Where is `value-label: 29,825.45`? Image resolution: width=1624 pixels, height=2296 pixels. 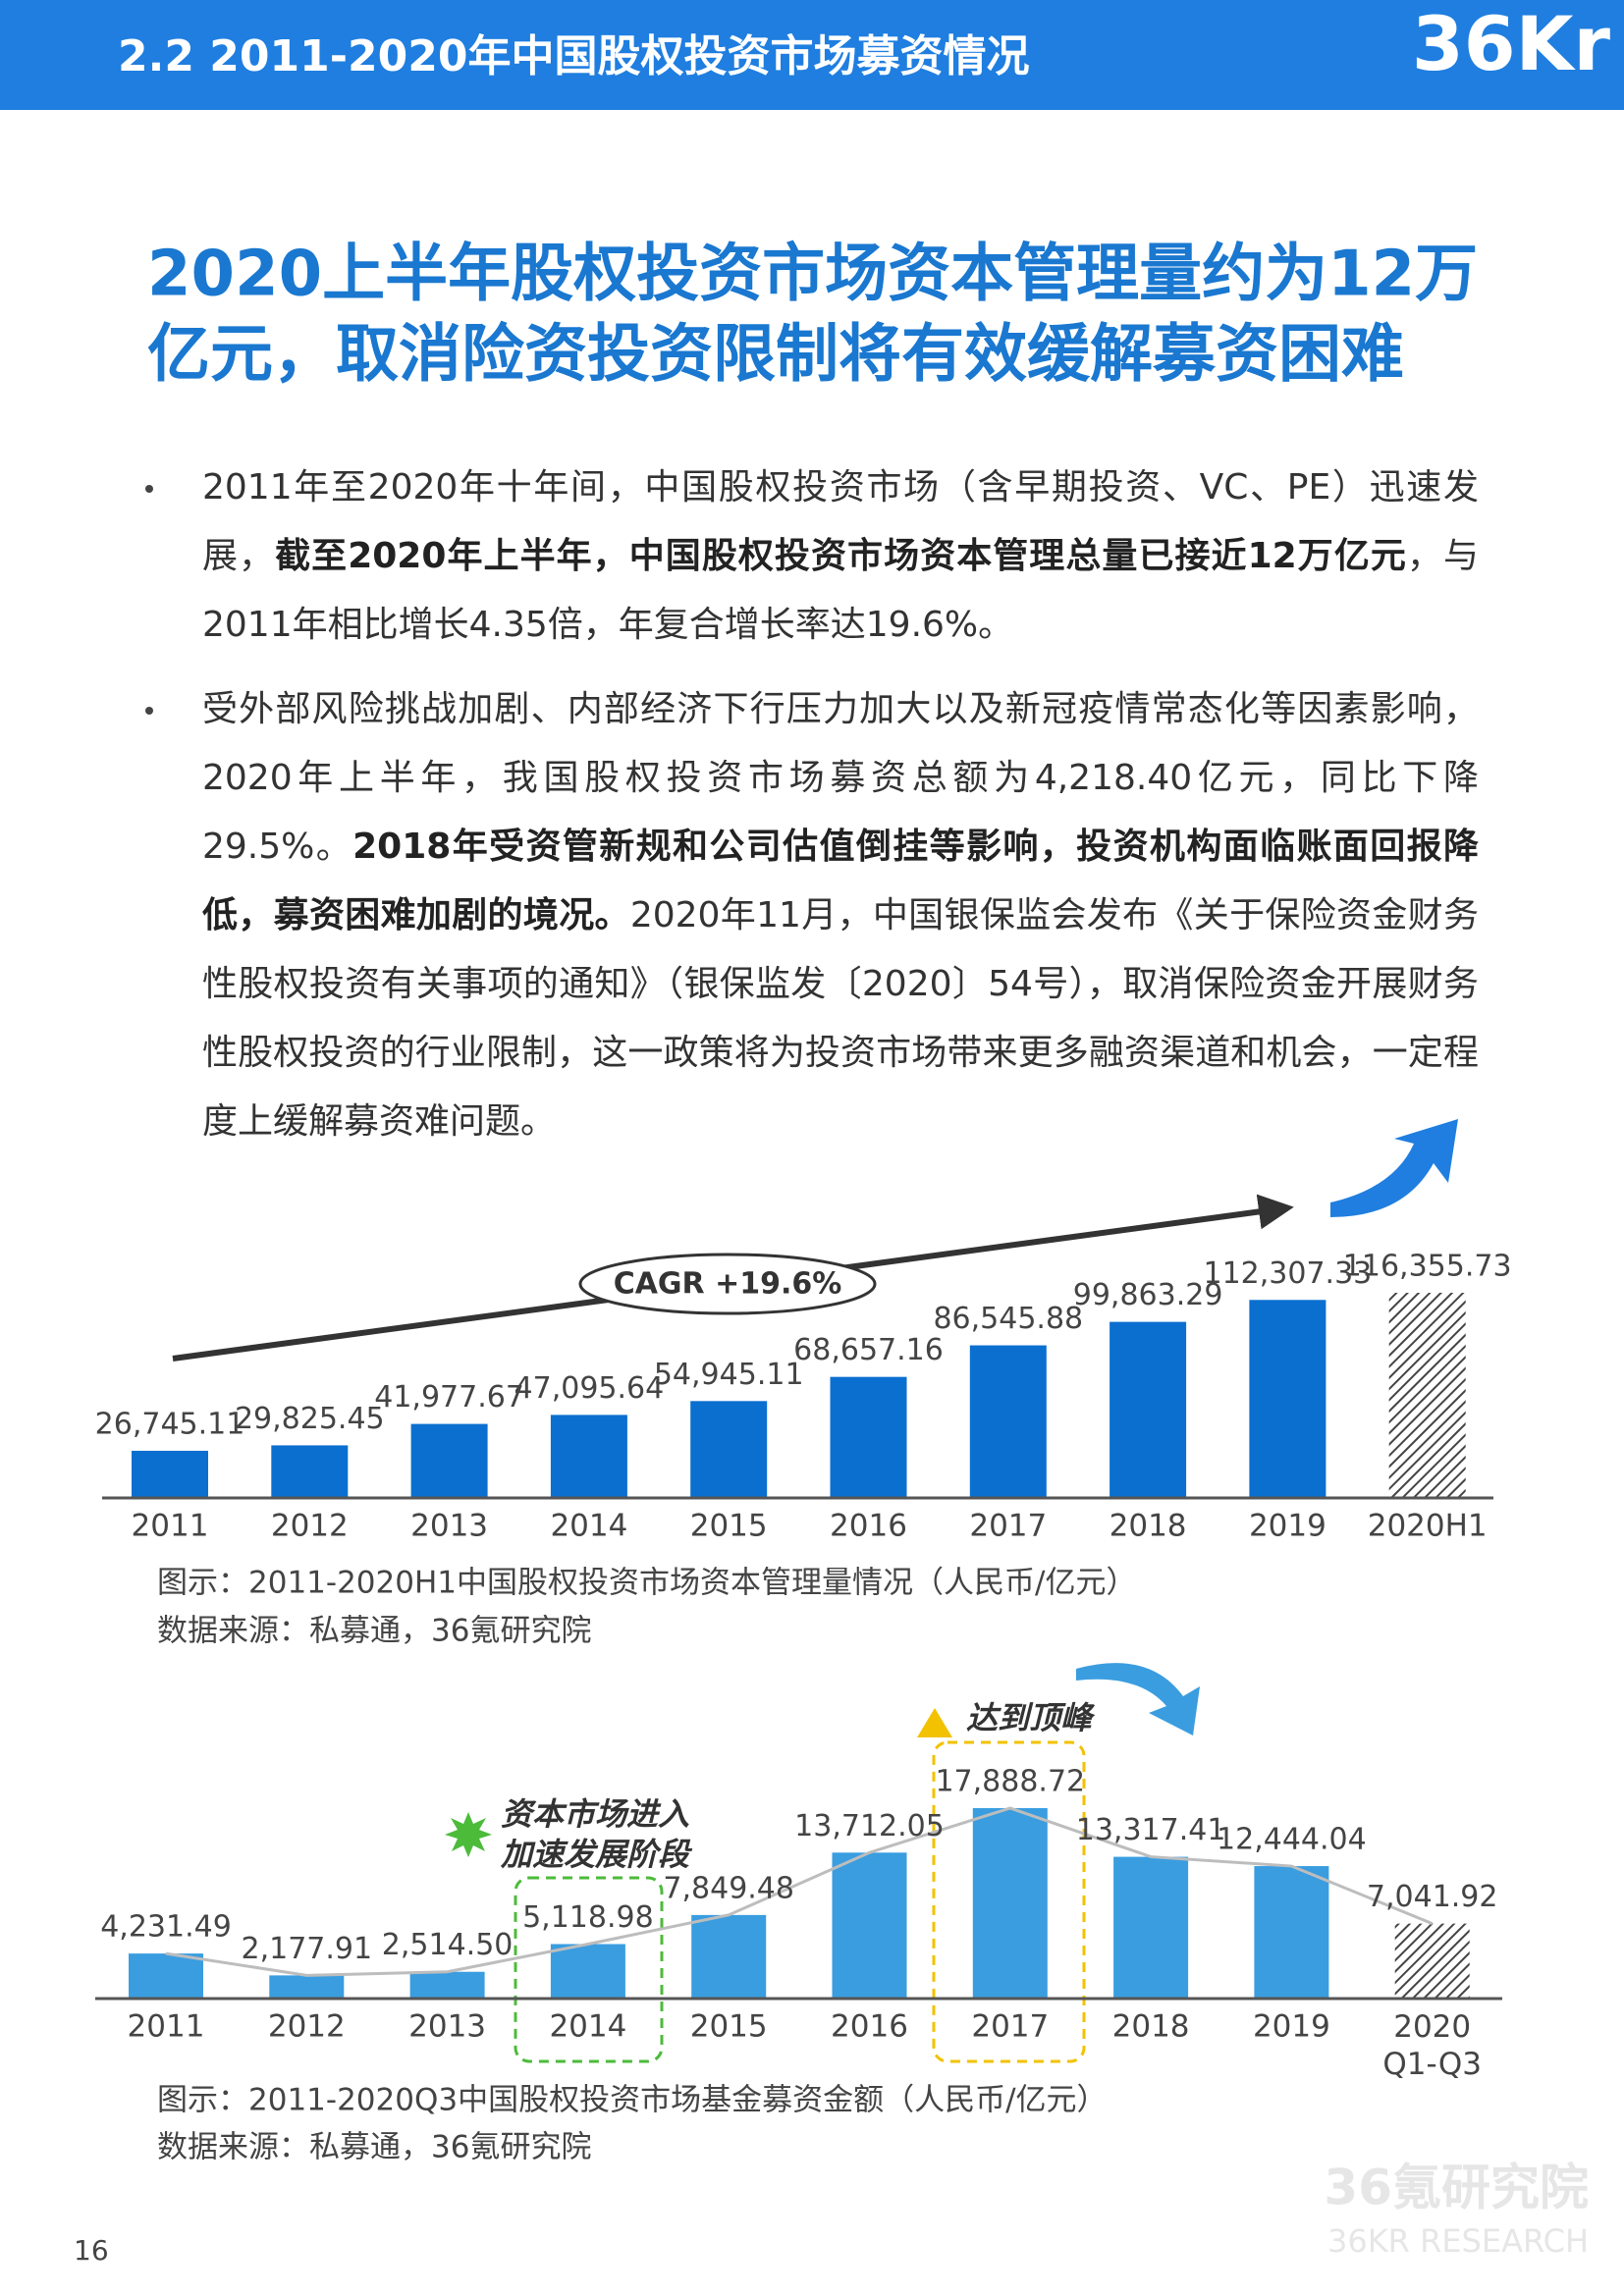
value-label: 29,825.45 is located at coordinates (310, 1419).